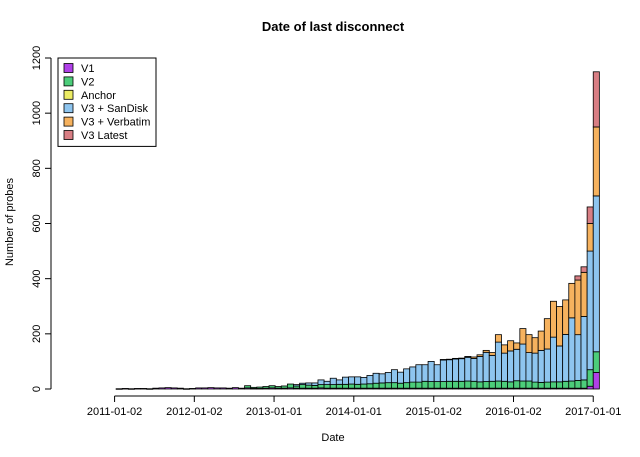 The image size is (640, 457). I want to click on x-tick-label: 2017-01-01, so click(593, 412).